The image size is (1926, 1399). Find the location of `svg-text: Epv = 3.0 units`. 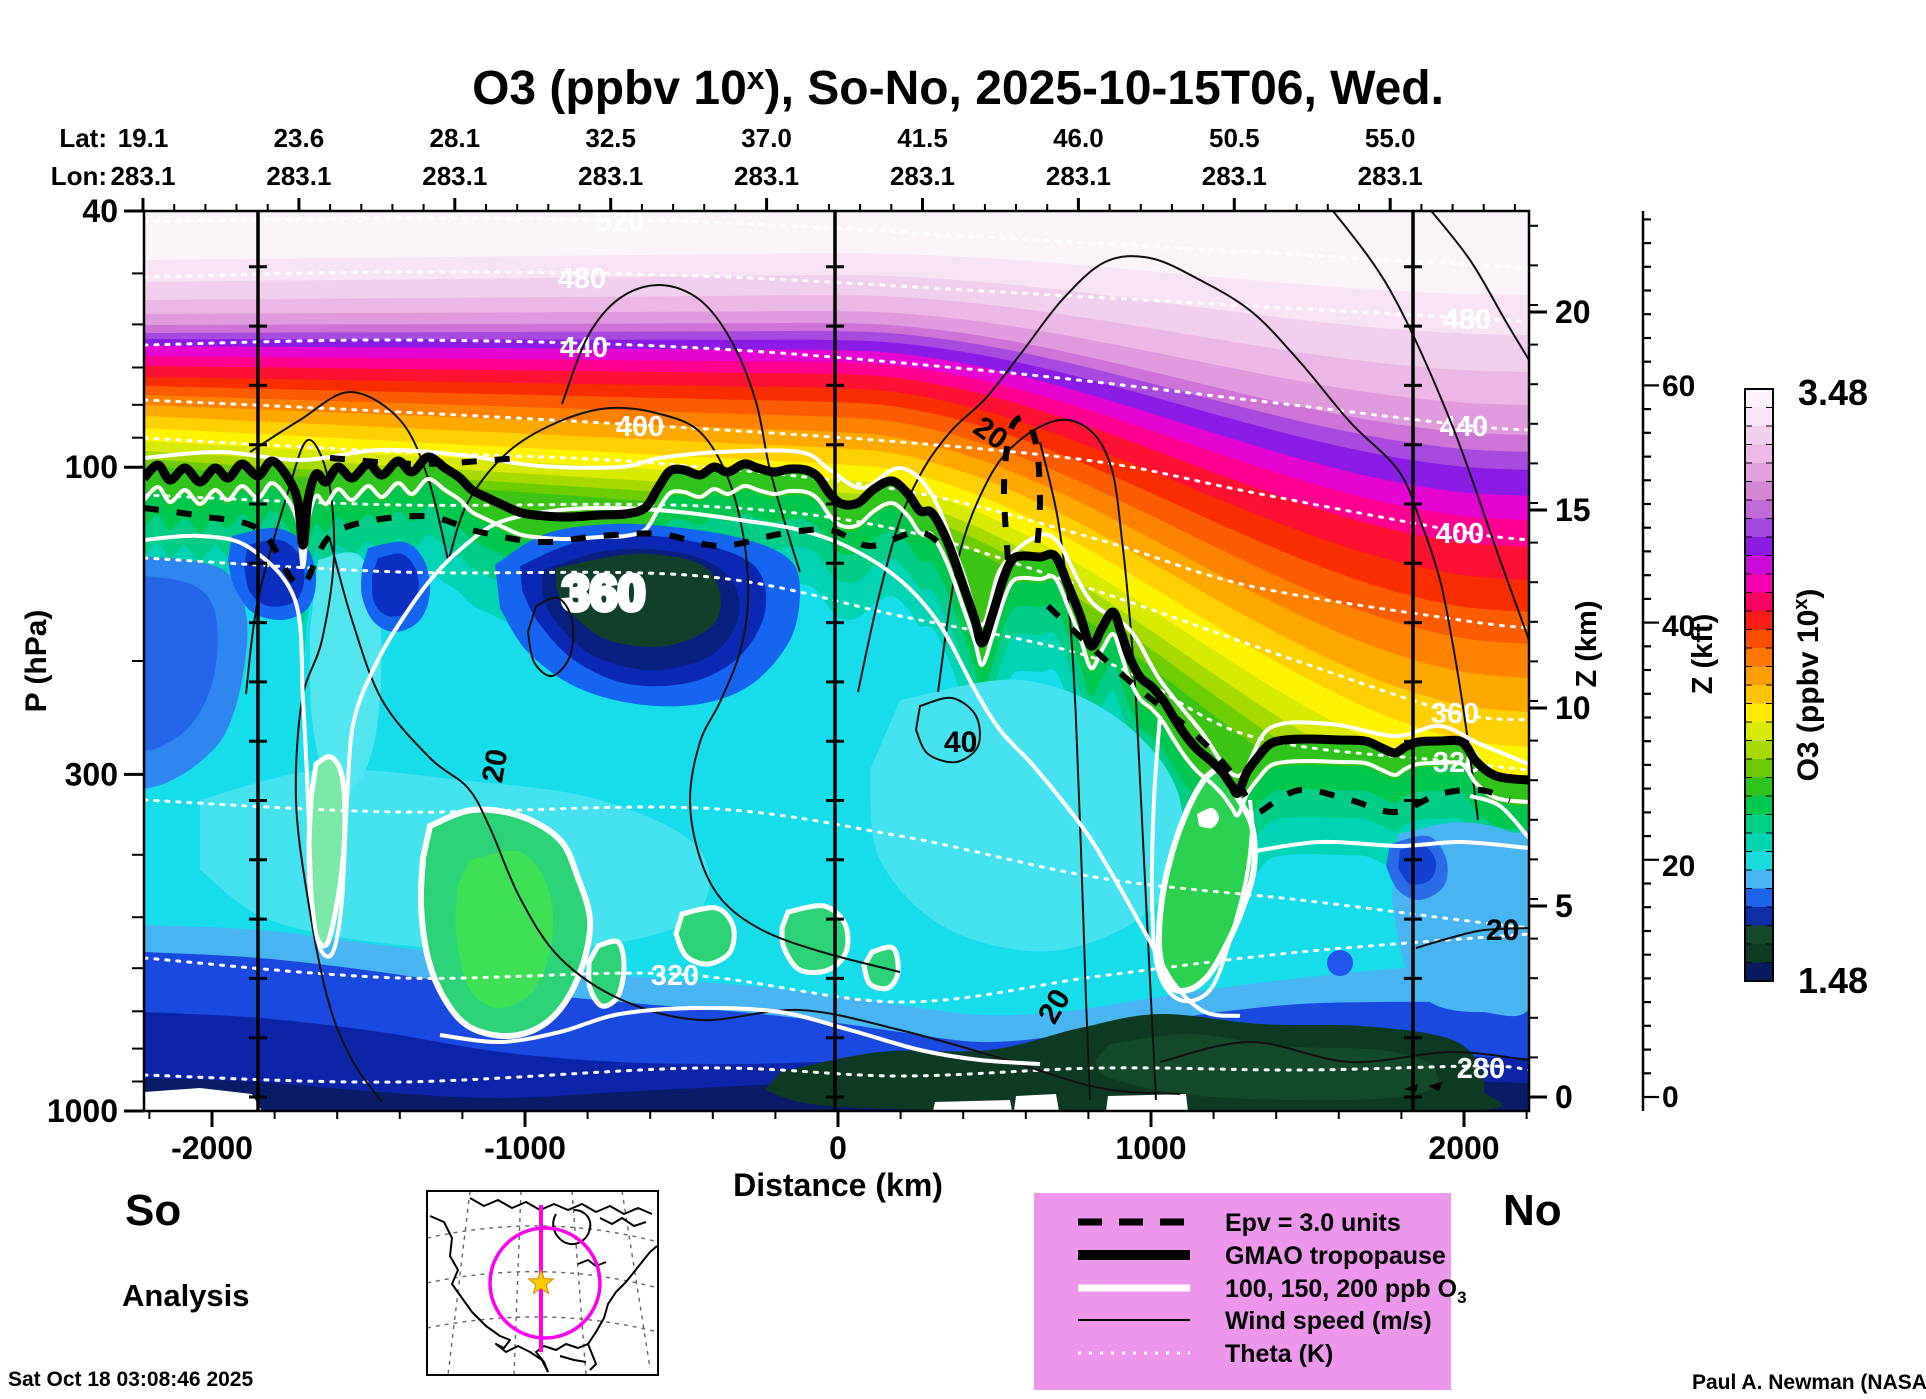

svg-text: Epv = 3.0 units is located at coordinates (1313, 1223).